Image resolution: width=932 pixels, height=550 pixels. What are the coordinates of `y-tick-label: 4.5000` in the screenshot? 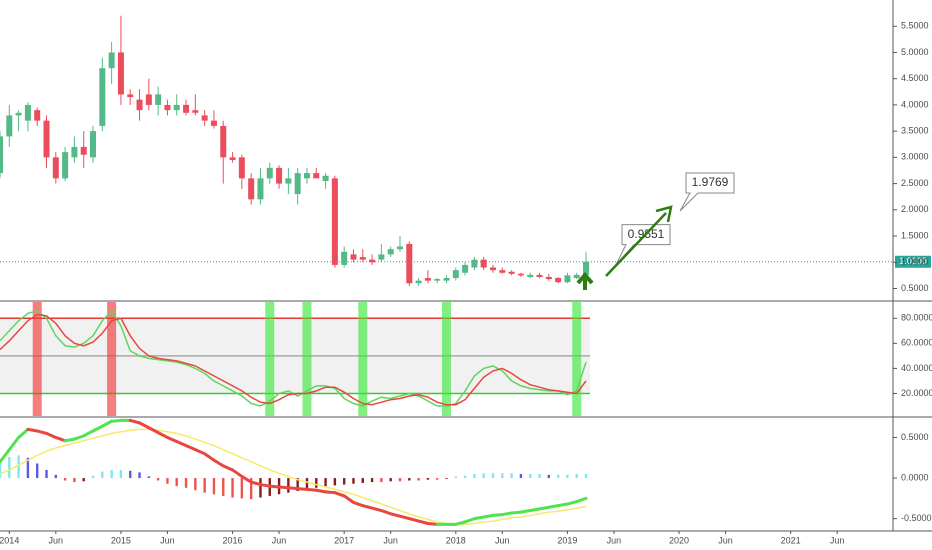 It's located at (915, 78).